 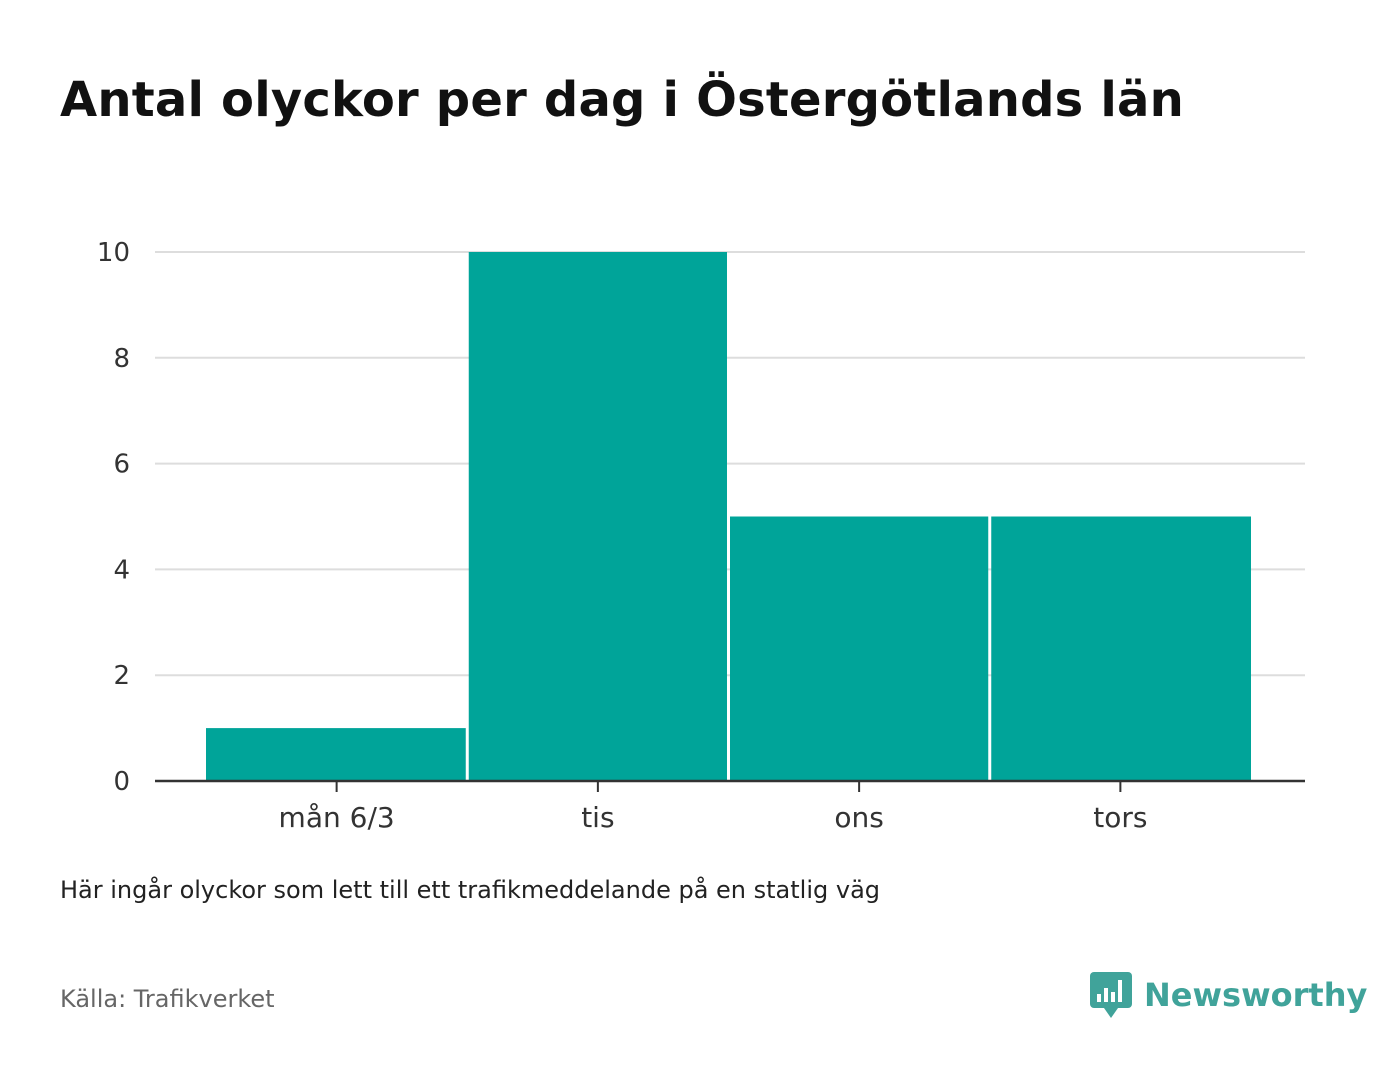 I want to click on brand-name: Newsworthy, so click(x=1256, y=995).